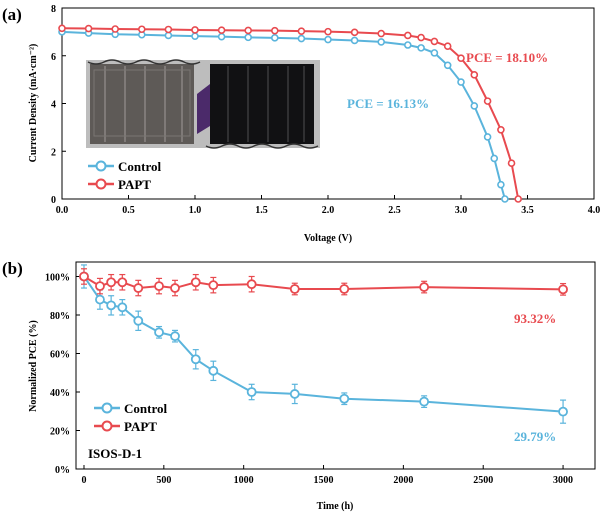 This screenshot has height=513, width=600. Describe the element at coordinates (12, 268) in the screenshot. I see `panel-label-b: (b)` at that location.